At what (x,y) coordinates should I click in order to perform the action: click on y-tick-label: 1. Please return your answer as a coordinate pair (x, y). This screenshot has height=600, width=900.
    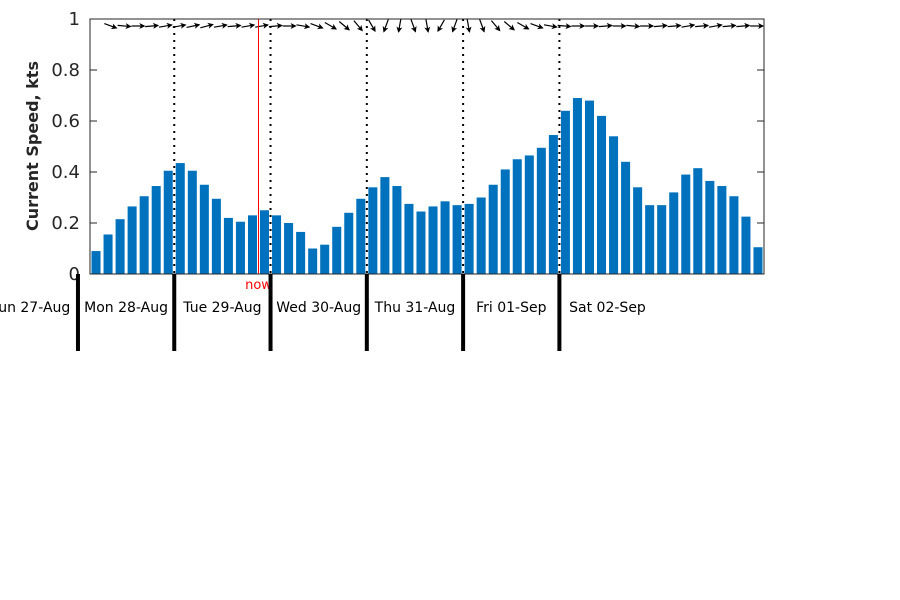
    Looking at the image, I should click on (74, 19).